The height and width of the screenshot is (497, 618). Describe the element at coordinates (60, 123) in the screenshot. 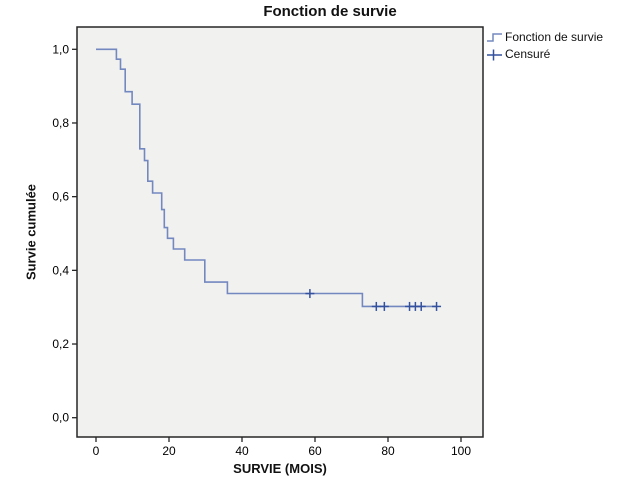

I see `y-tick-label: 0,8` at that location.